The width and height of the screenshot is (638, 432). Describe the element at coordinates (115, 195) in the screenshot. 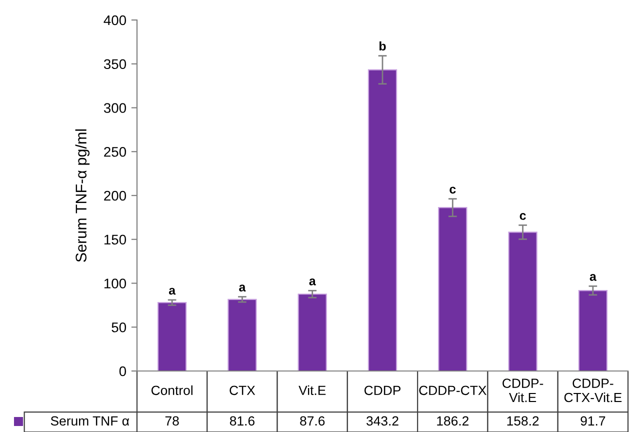

I see `y-tick-label: 200` at that location.